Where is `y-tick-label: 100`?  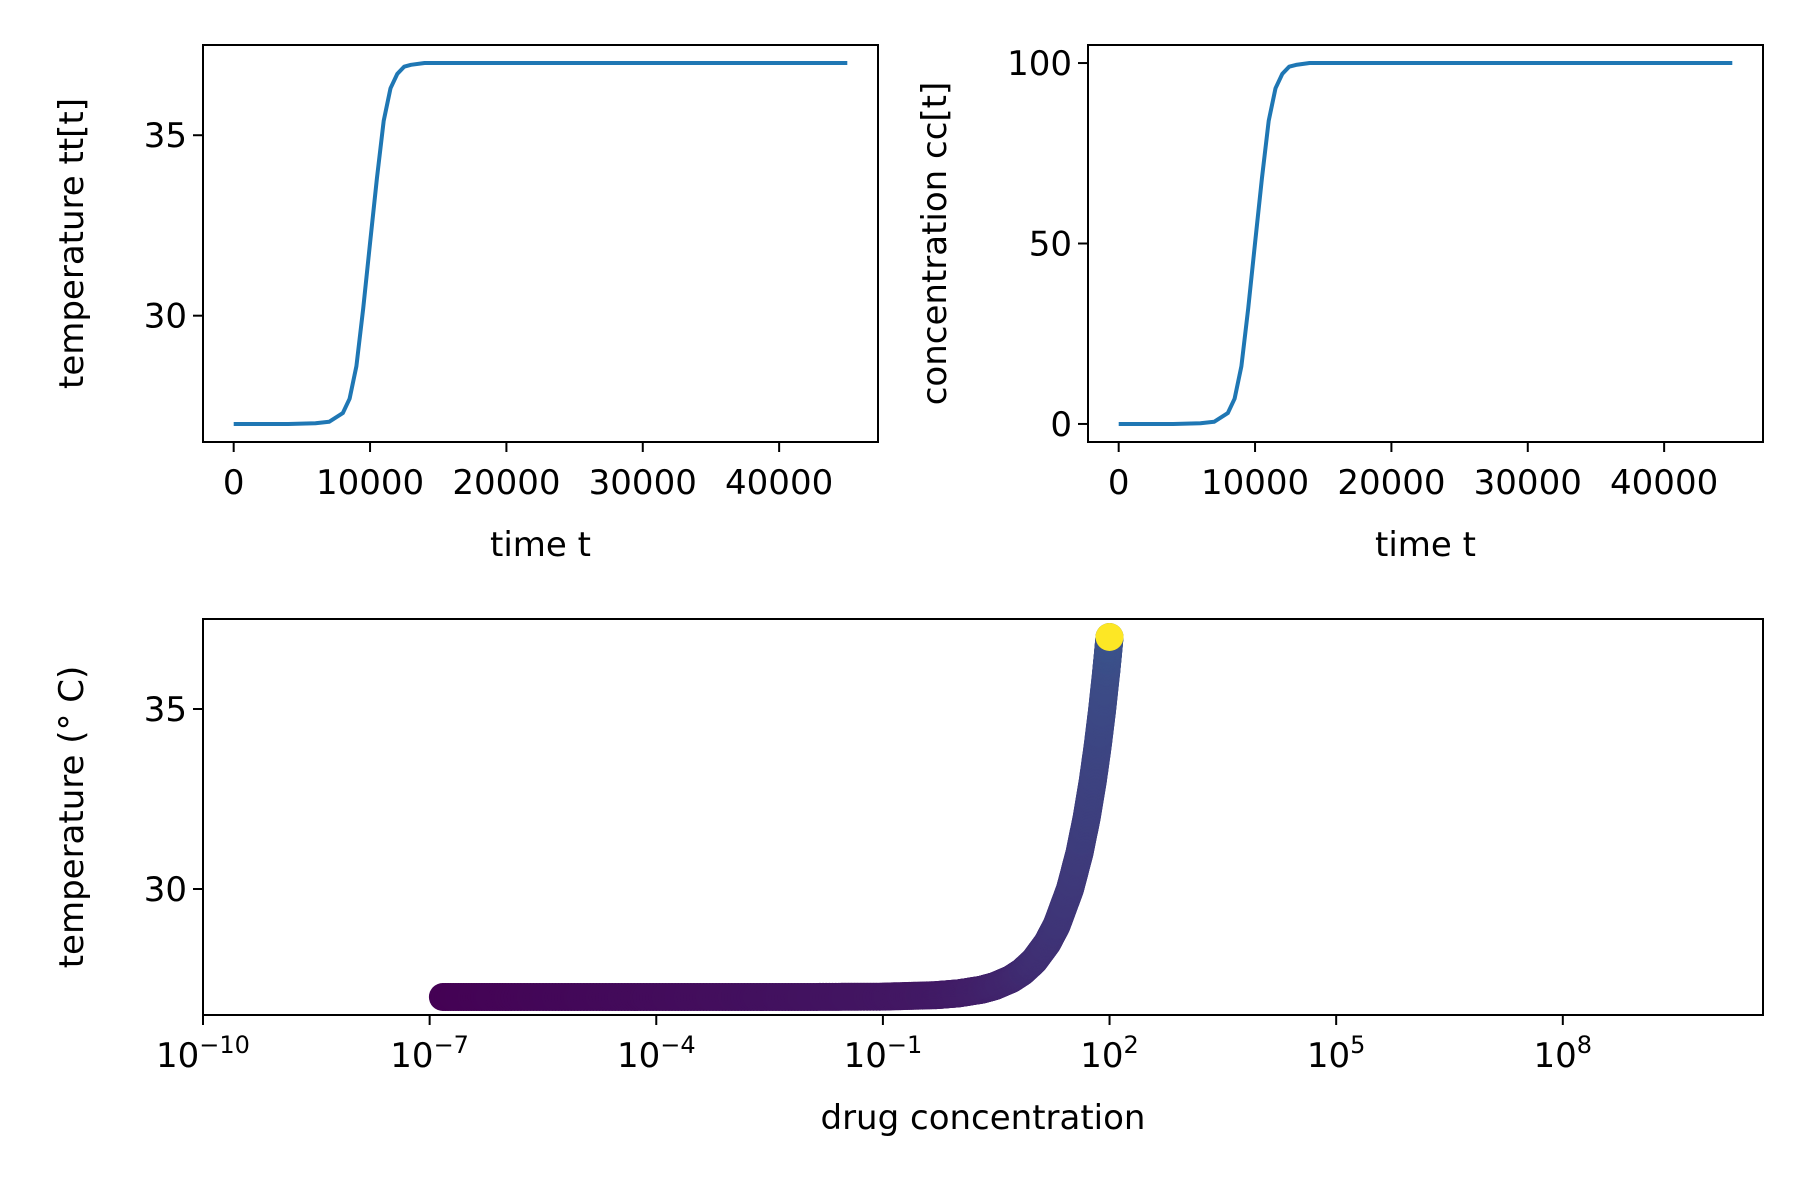
y-tick-label: 100 is located at coordinates (1039, 64).